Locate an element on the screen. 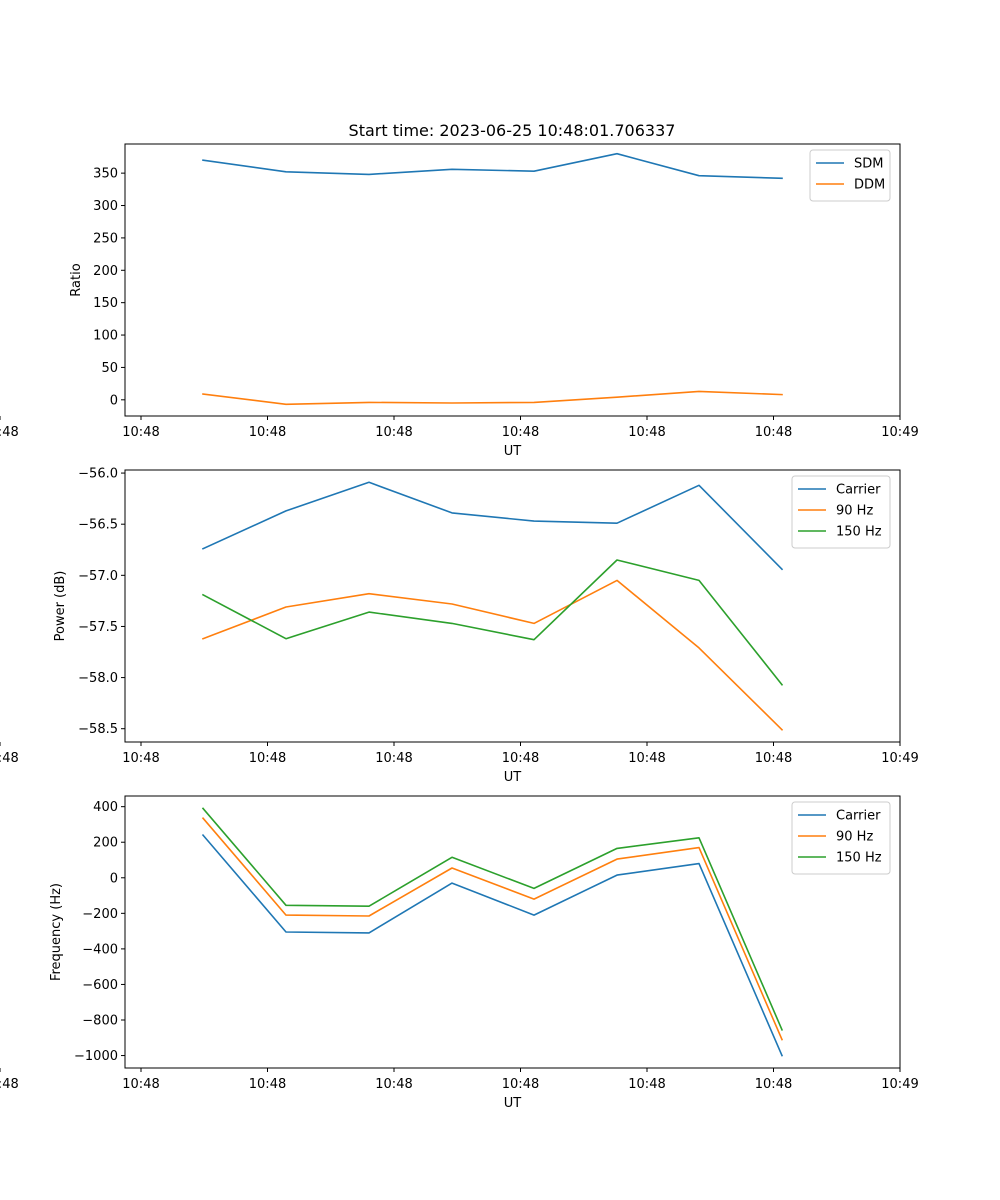 This screenshot has width=1000, height=1200. power-legend-label-150-hz: 150 Hz is located at coordinates (859, 532).